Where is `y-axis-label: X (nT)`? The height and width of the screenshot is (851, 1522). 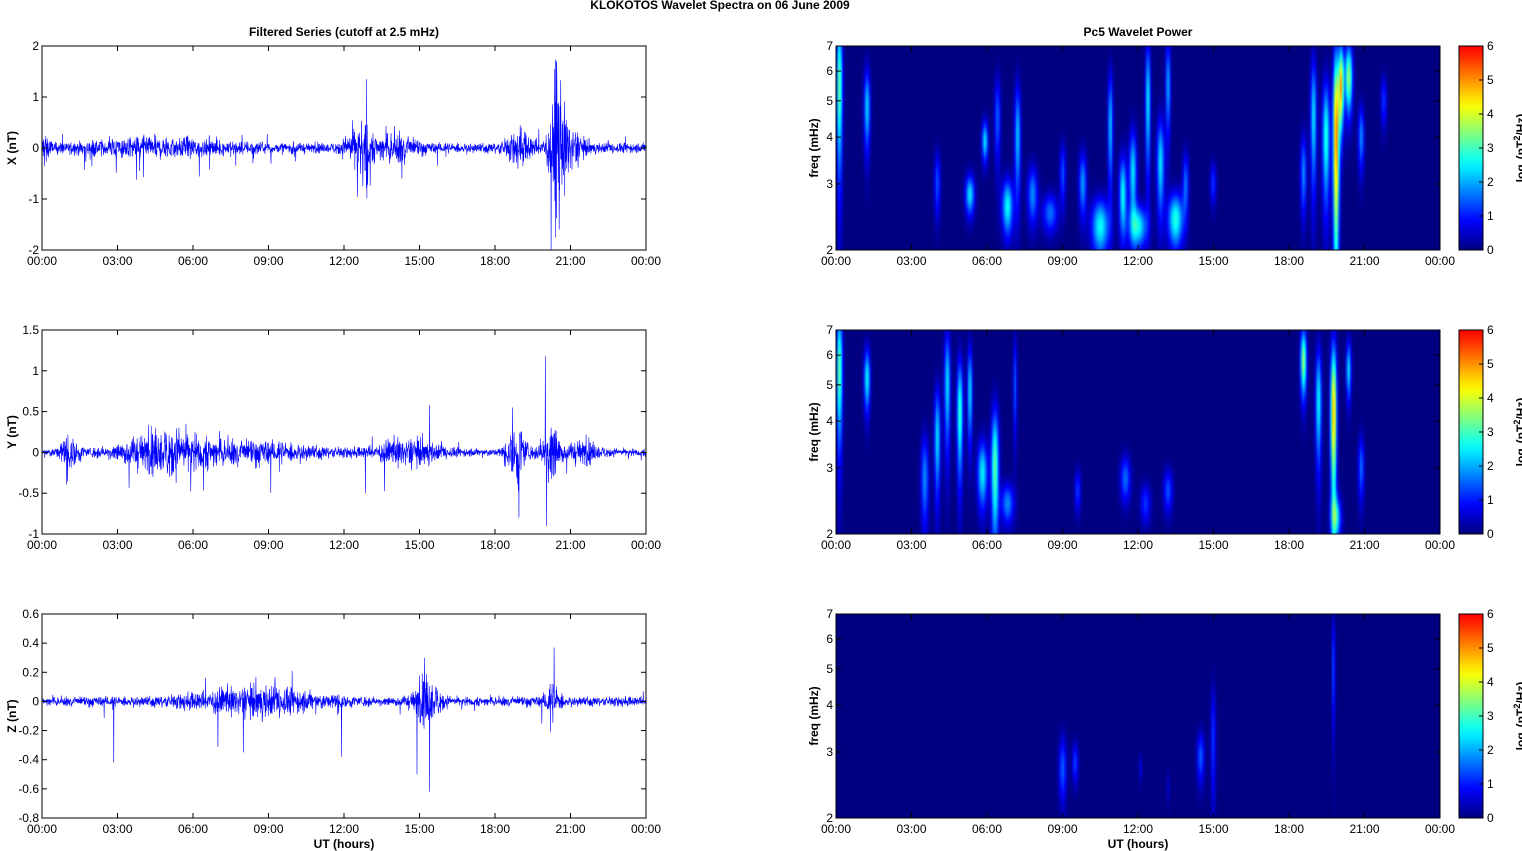 y-axis-label: X (nT) is located at coordinates (12, 148).